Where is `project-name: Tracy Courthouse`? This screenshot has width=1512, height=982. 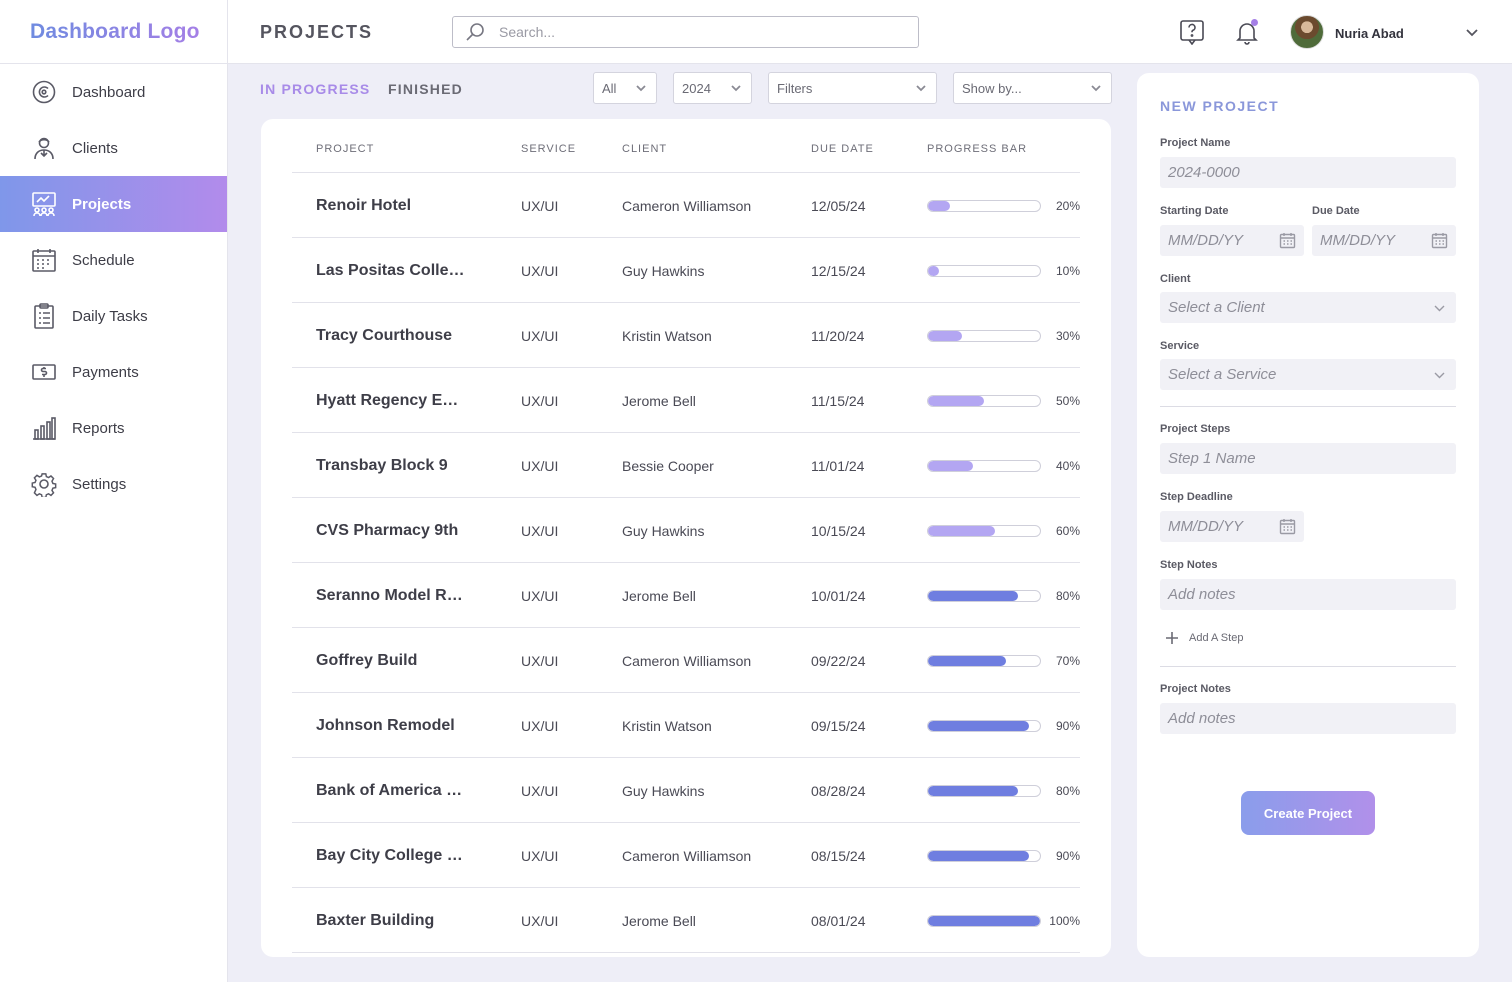
project-name: Tracy Courthouse is located at coordinates (384, 335).